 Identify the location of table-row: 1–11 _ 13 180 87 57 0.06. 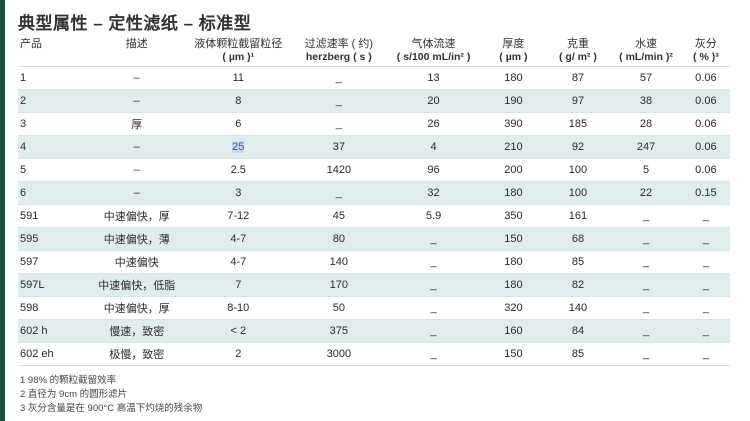
(374, 78).